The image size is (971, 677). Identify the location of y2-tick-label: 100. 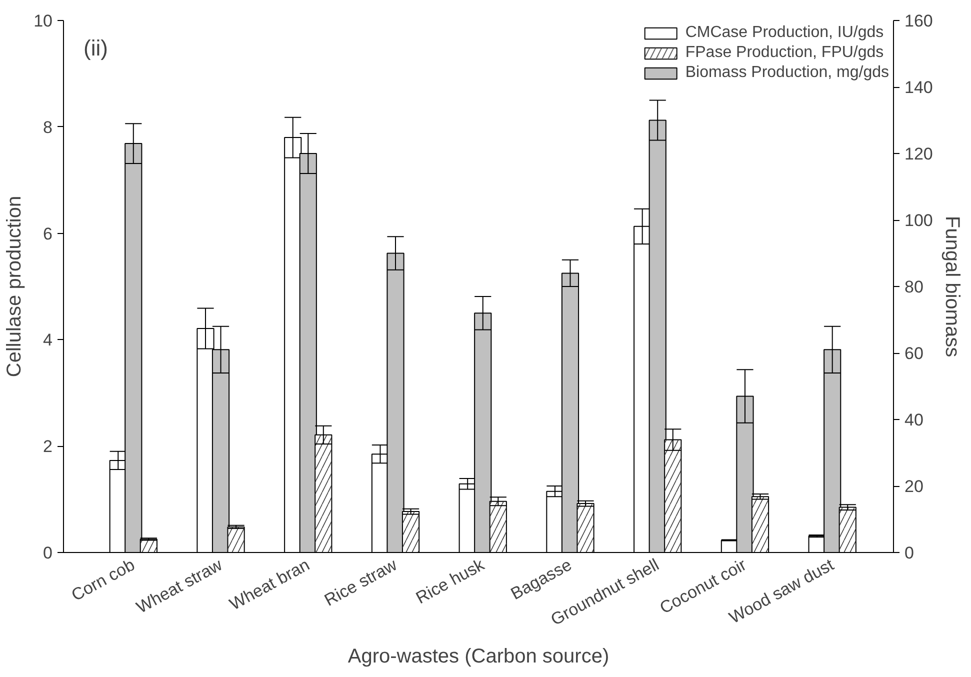
(918, 220).